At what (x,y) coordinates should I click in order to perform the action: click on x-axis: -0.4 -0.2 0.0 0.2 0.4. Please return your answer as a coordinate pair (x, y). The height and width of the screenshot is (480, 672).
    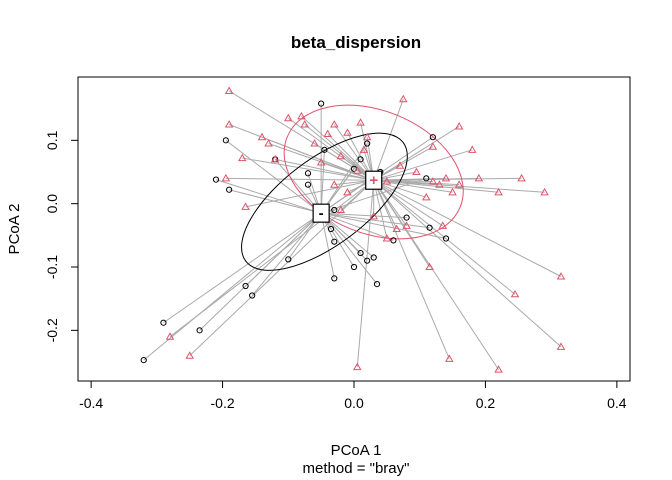
    Looking at the image, I should click on (353, 395).